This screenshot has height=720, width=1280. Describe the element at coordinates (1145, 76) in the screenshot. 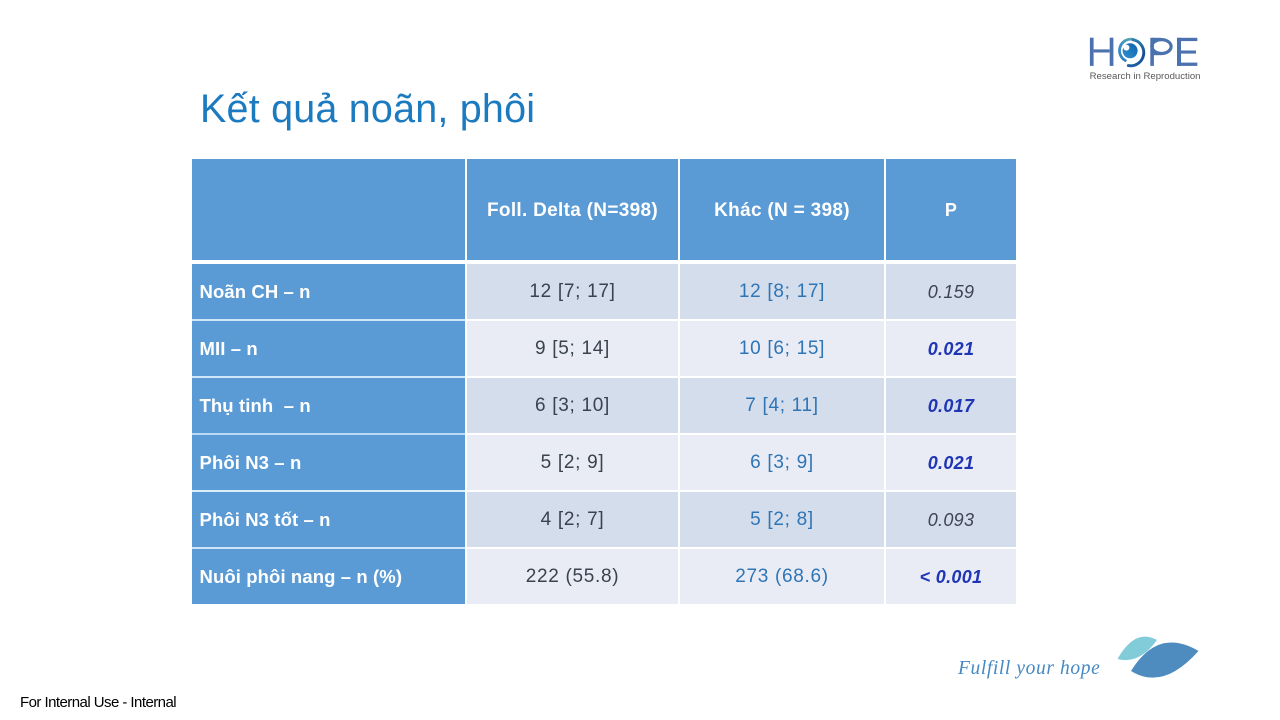

I see `svg-text: Research in Reproduction` at that location.